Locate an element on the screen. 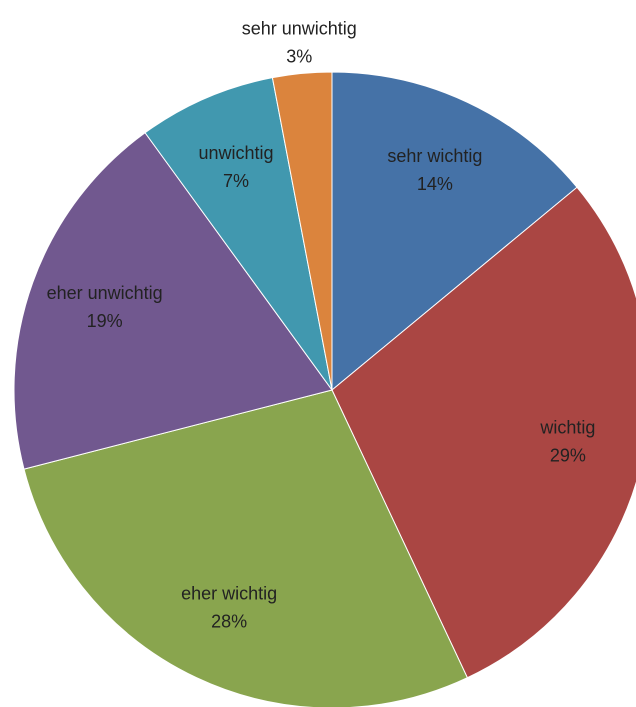  slice-value-label: 7% is located at coordinates (236, 181).